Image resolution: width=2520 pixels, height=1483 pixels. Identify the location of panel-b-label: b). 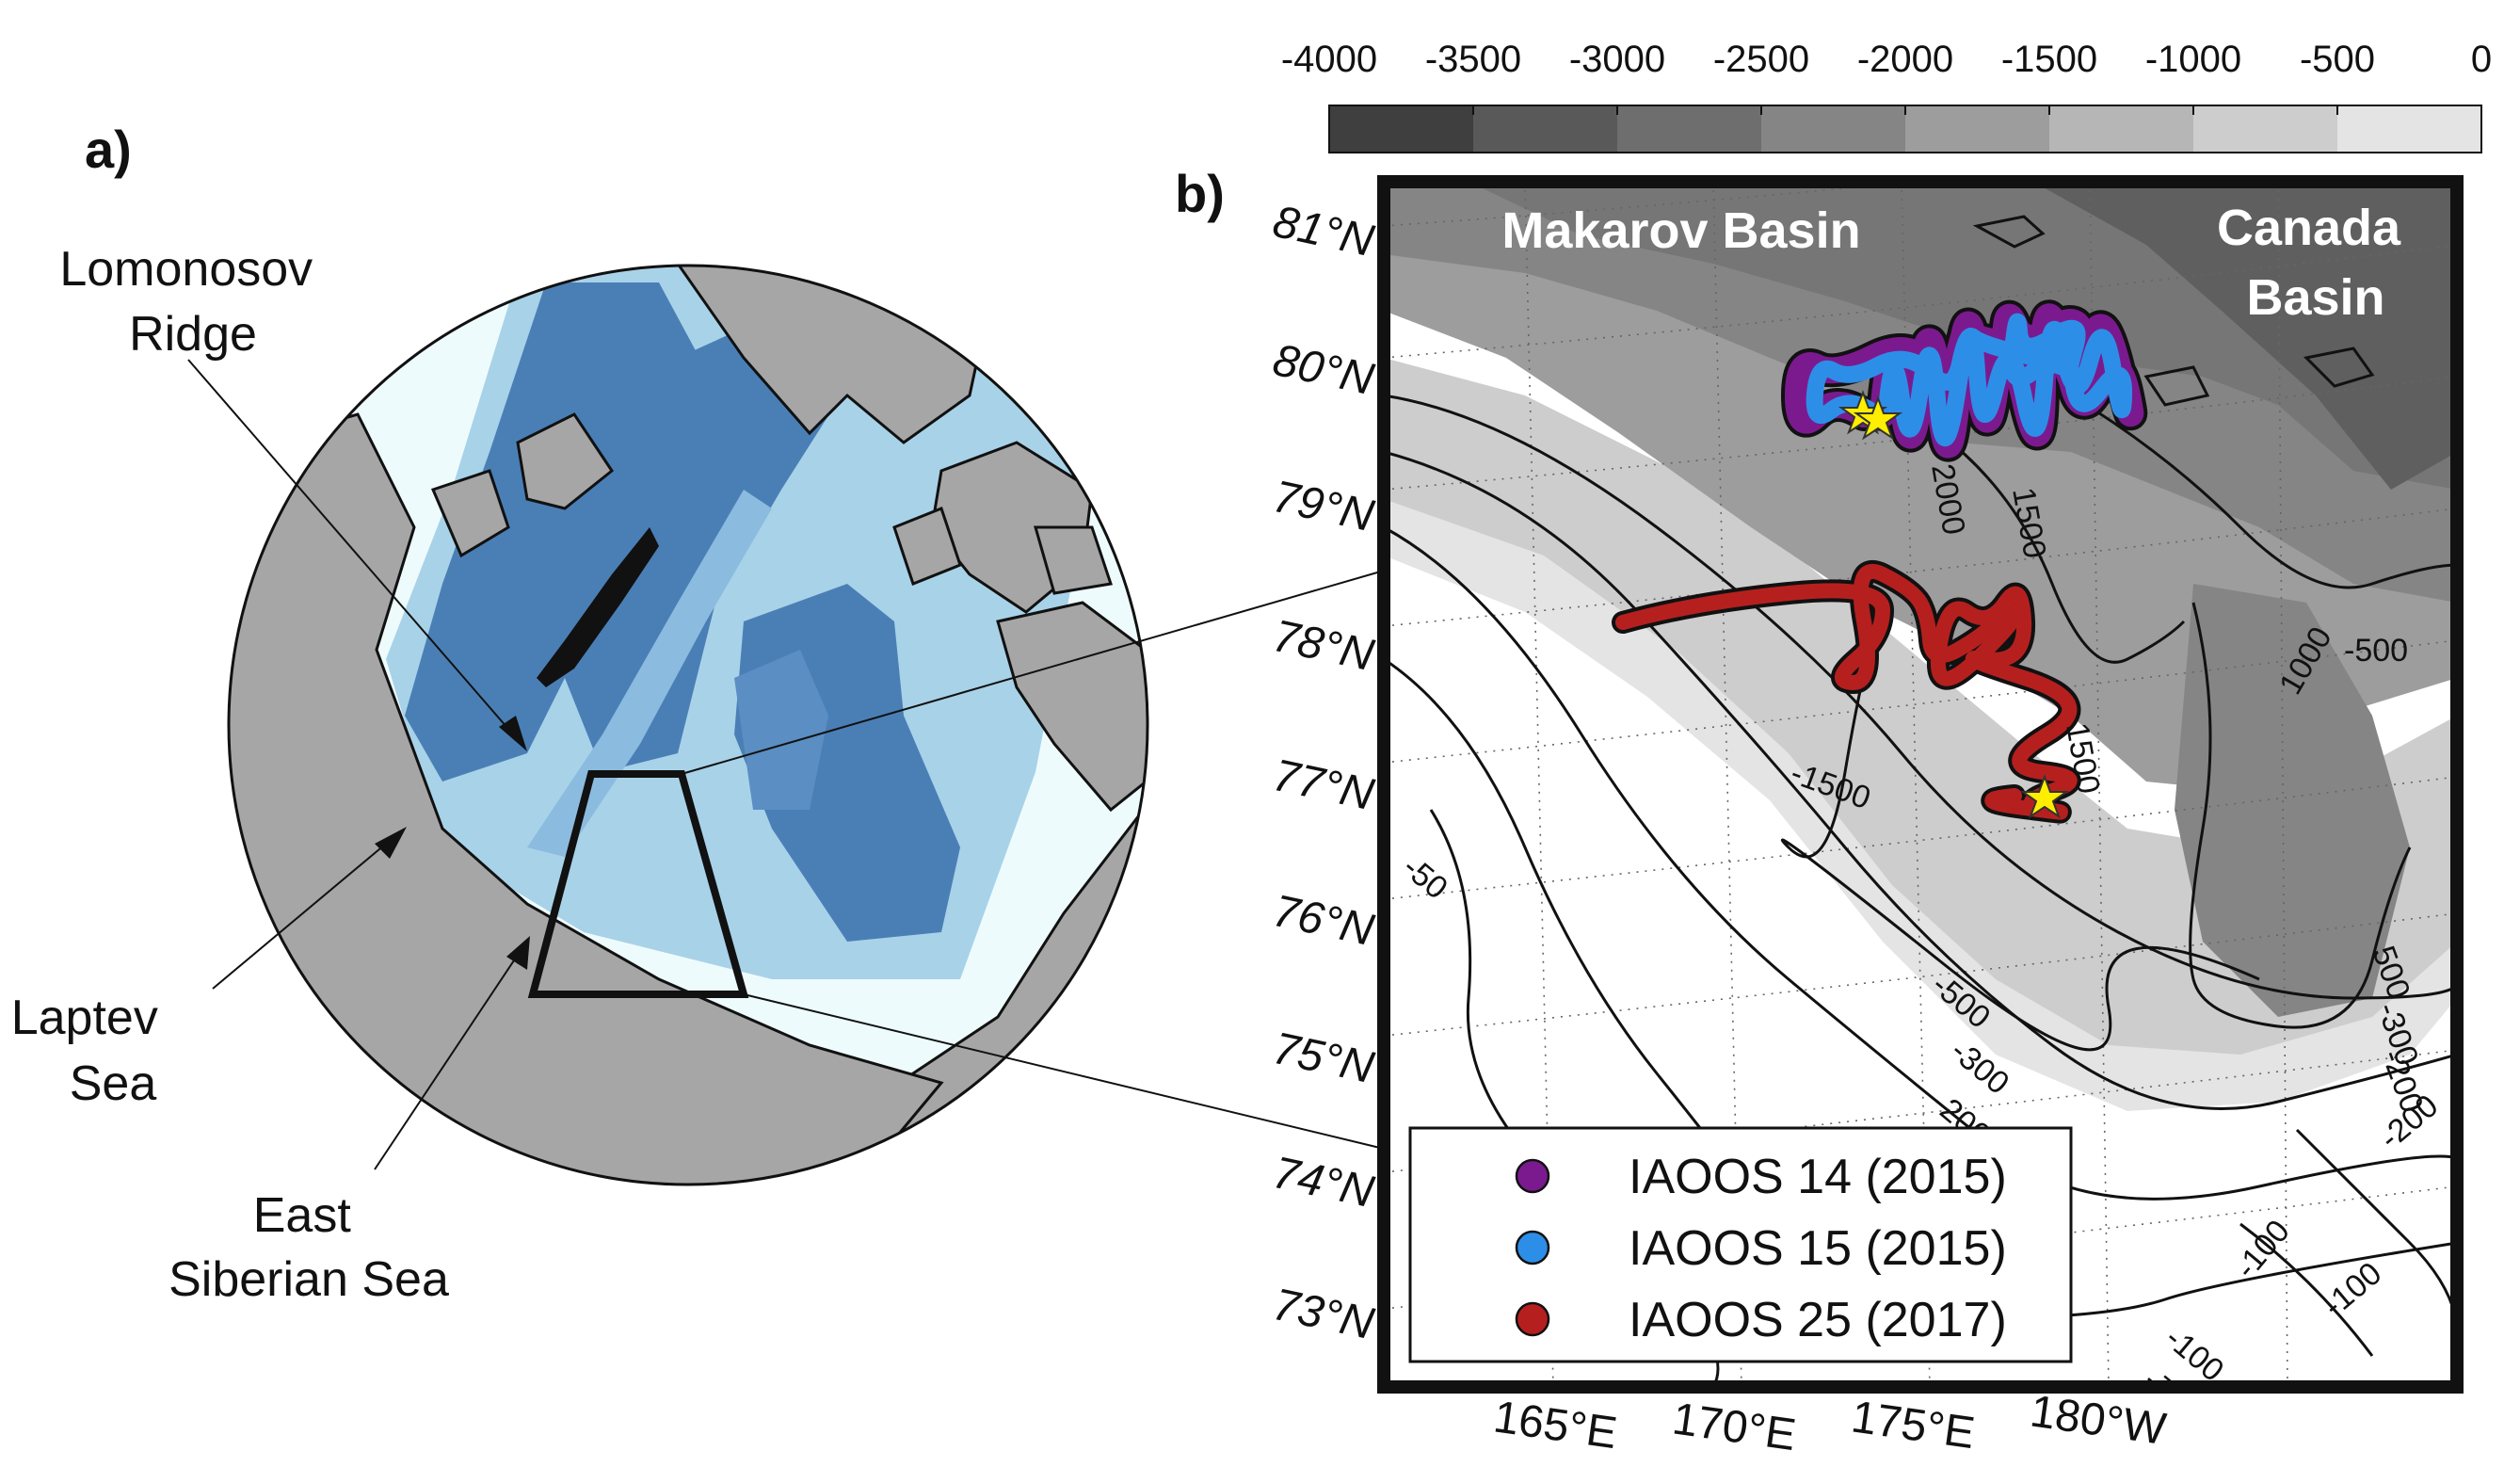
(1200, 194).